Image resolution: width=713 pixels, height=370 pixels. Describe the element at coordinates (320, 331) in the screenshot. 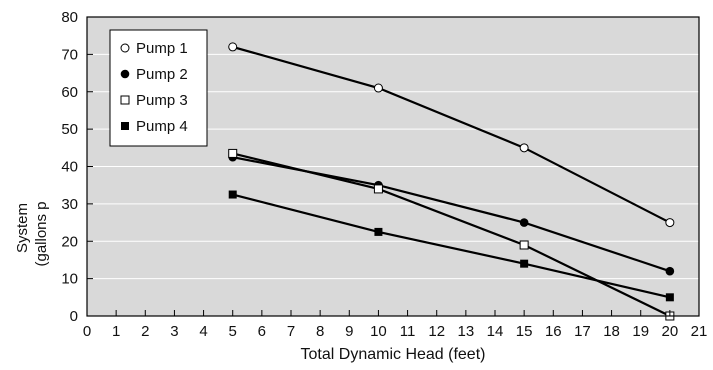

I see `x-tick-label: 8` at that location.